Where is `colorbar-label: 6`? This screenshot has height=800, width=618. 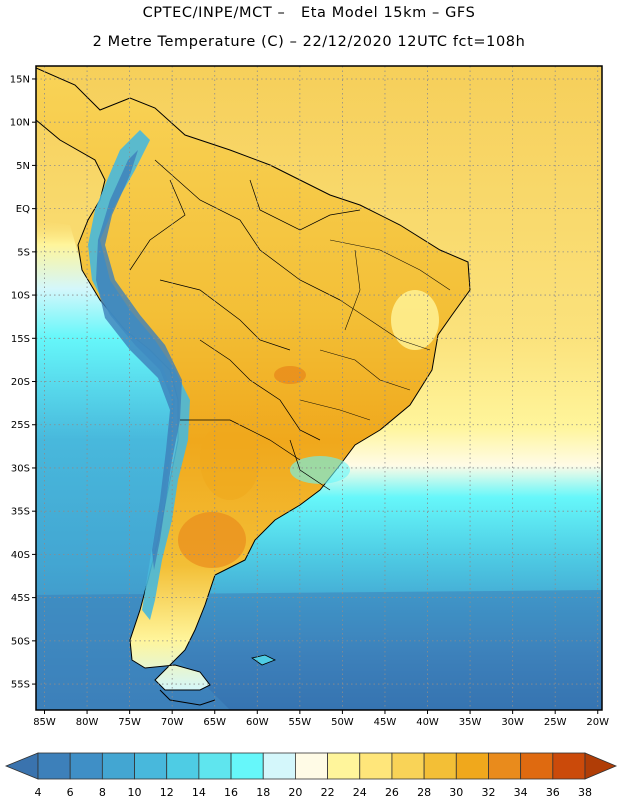 colorbar-label: 6 is located at coordinates (70, 792).